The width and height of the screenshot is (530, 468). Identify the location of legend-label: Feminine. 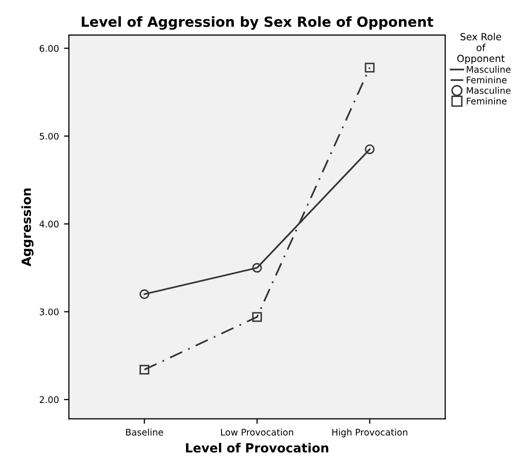
(486, 80).